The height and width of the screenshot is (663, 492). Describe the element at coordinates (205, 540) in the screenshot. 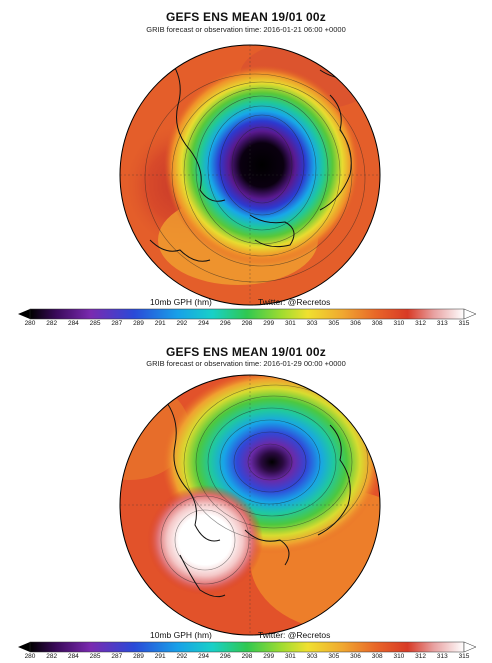

I see `high-pressure-region` at that location.